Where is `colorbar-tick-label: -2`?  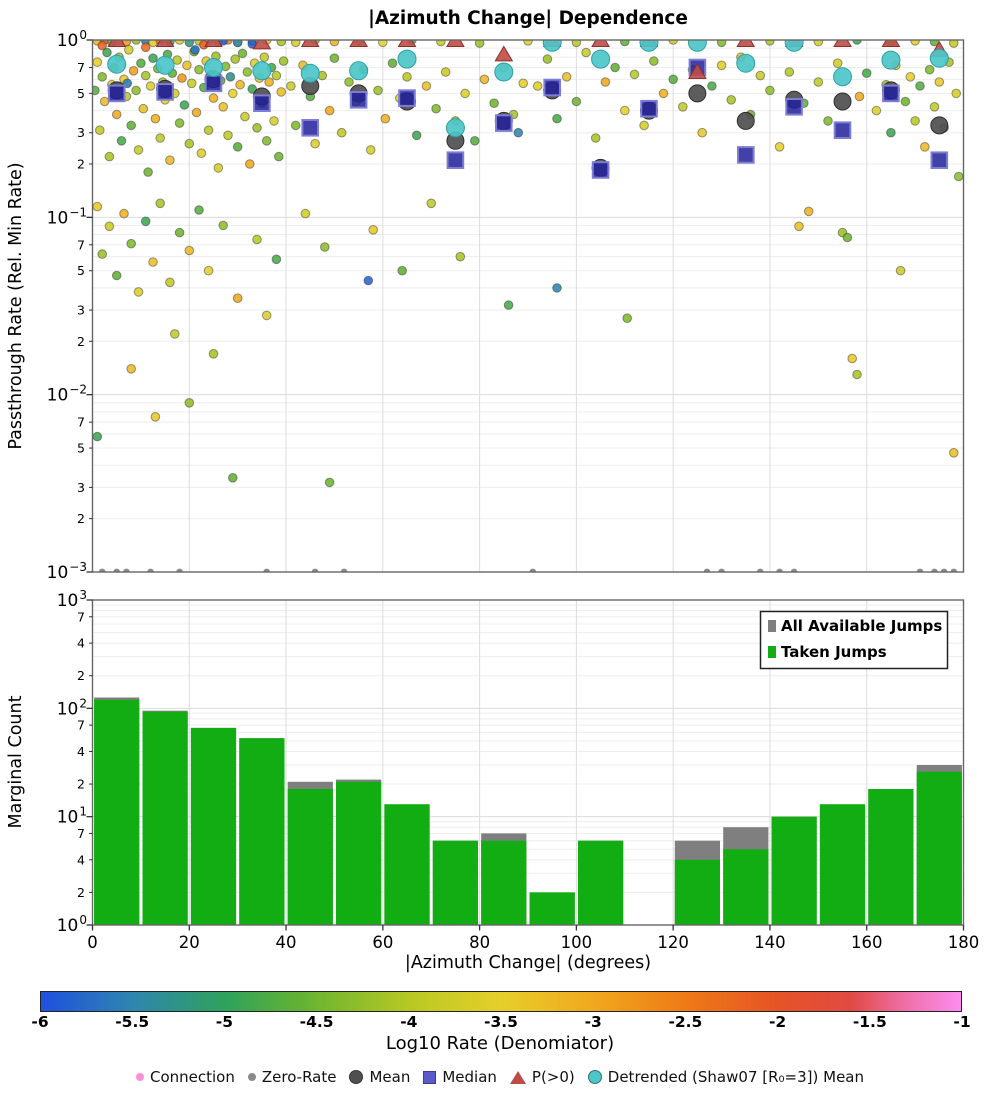
colorbar-tick-label: -2 is located at coordinates (777, 1022).